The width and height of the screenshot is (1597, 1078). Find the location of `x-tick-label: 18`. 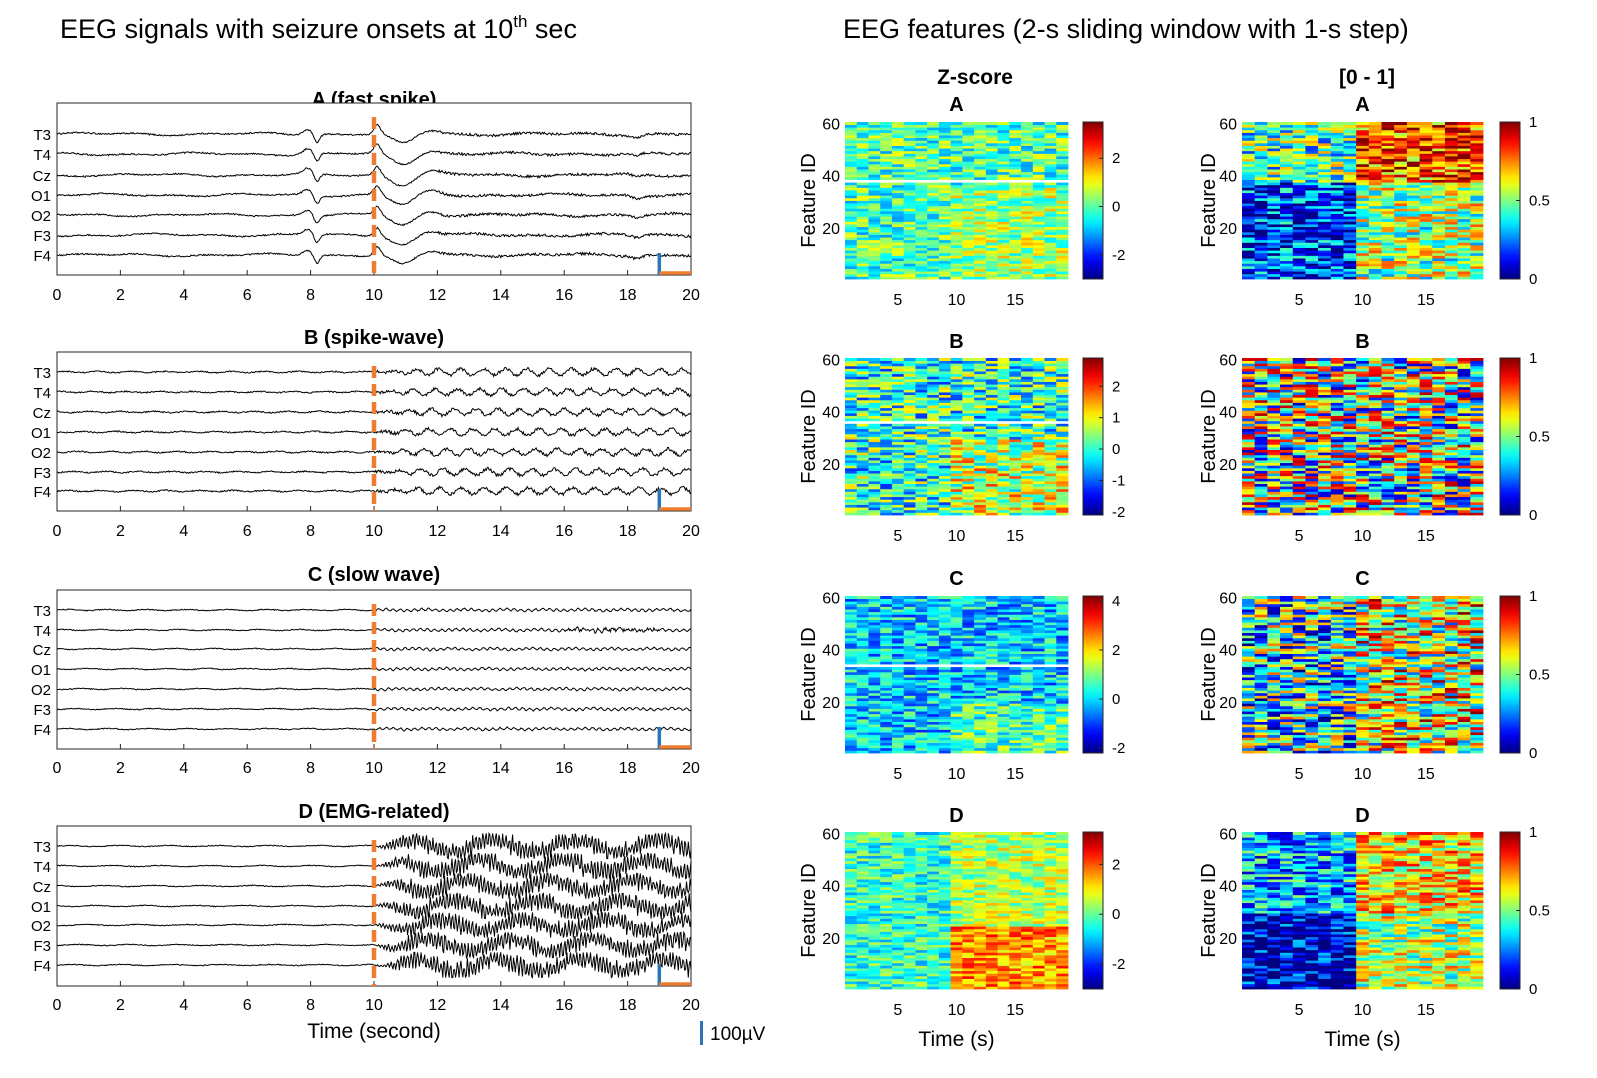

x-tick-label: 18 is located at coordinates (628, 1005).